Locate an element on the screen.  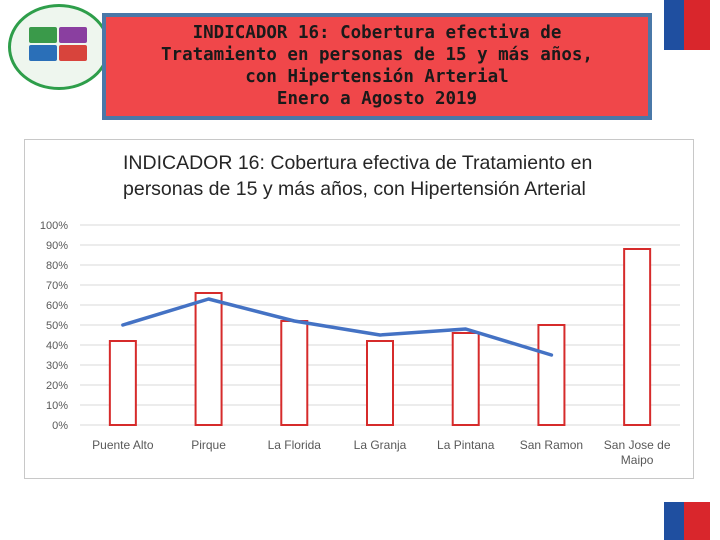
health-service-logo-icon is located at coordinates (59, 47).